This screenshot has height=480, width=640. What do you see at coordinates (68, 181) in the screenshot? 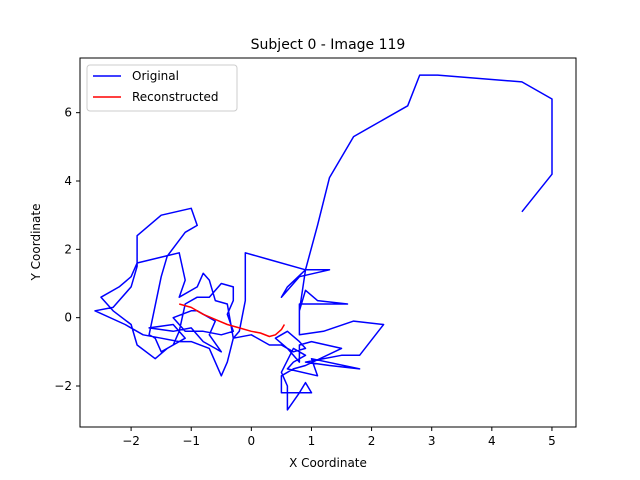
I see `y-tick-label: 4` at bounding box center [68, 181].